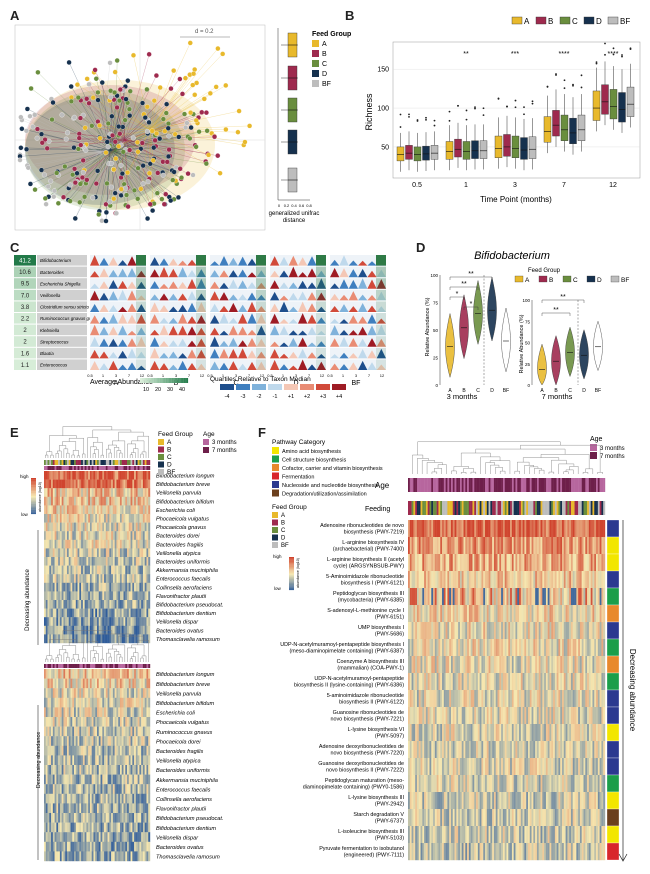  Describe the element at coordinates (249, 375) in the screenshot. I see `quartile-xtick: 7` at that location.